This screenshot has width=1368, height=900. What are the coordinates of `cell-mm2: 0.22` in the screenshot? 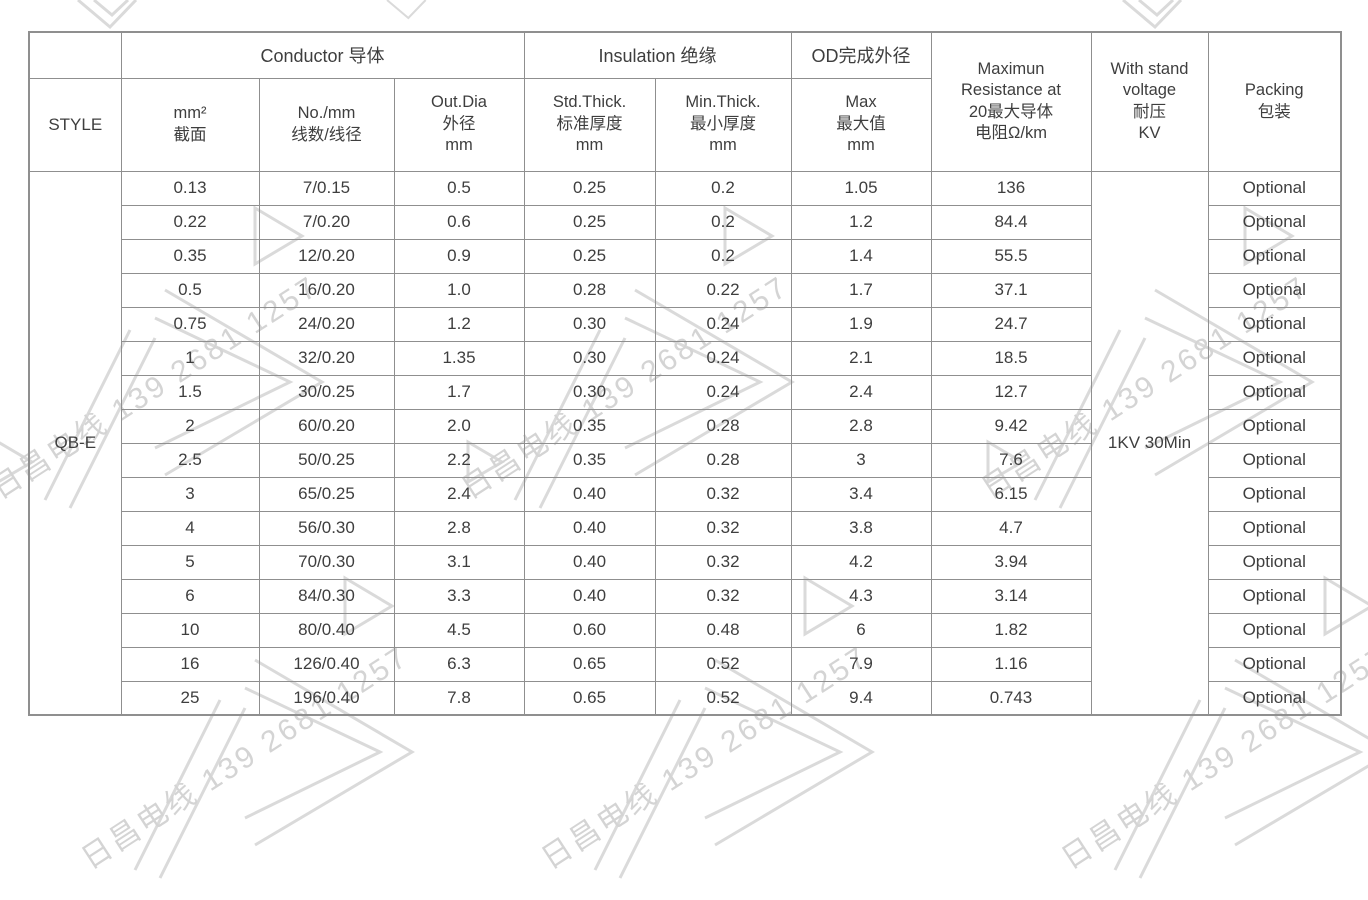 It's located at (190, 222).